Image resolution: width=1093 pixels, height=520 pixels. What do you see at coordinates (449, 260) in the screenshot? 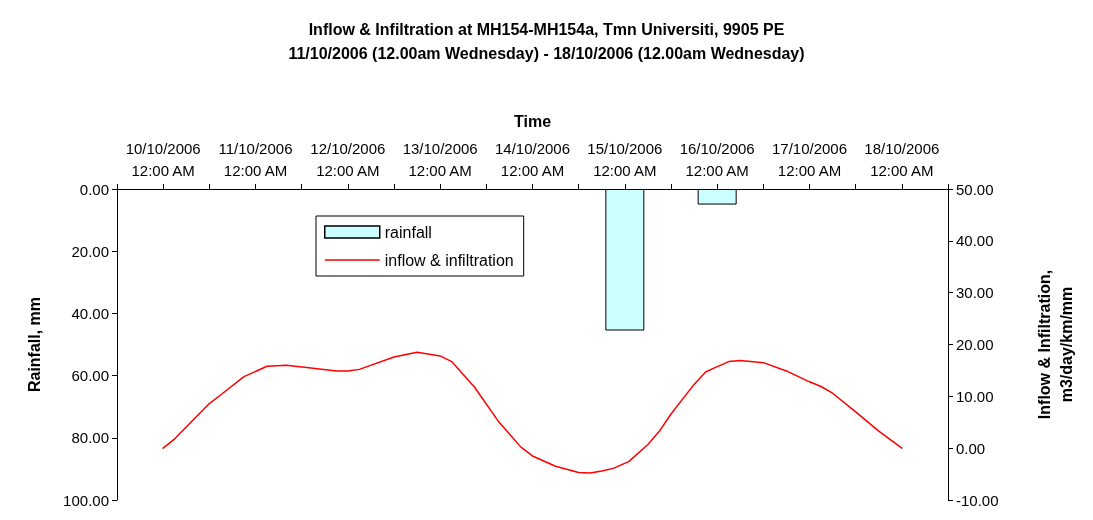
I see `legend-label: inflow & infiltration` at bounding box center [449, 260].